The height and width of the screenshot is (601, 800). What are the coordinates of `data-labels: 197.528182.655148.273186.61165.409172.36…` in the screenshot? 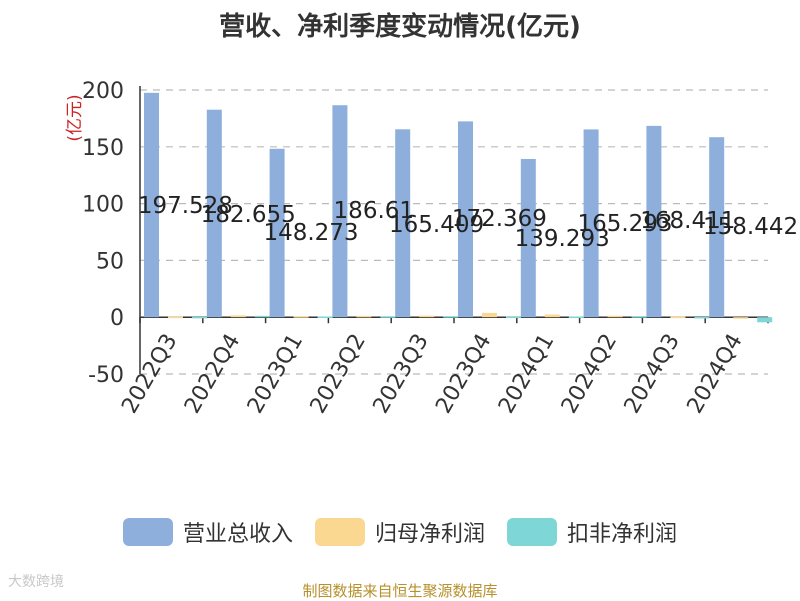 It's located at (468, 222).